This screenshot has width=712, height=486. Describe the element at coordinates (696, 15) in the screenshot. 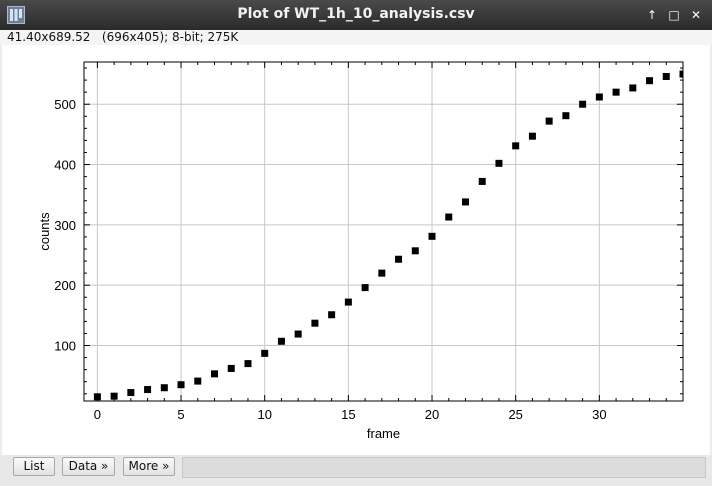

I see `close-icon: ✕` at that location.